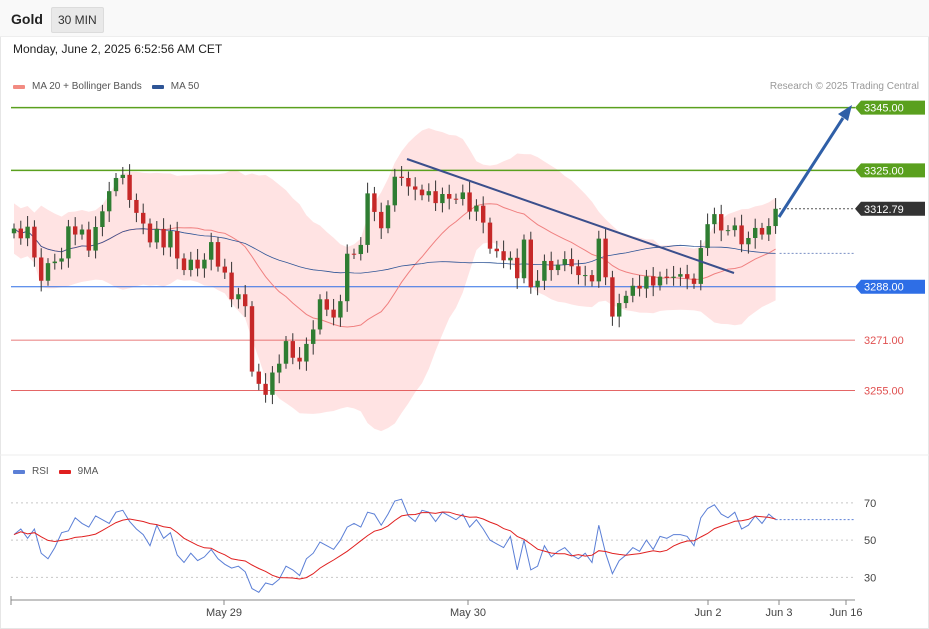  Describe the element at coordinates (890, 107) in the screenshot. I see `level-tag-bg-3345.00` at that location.